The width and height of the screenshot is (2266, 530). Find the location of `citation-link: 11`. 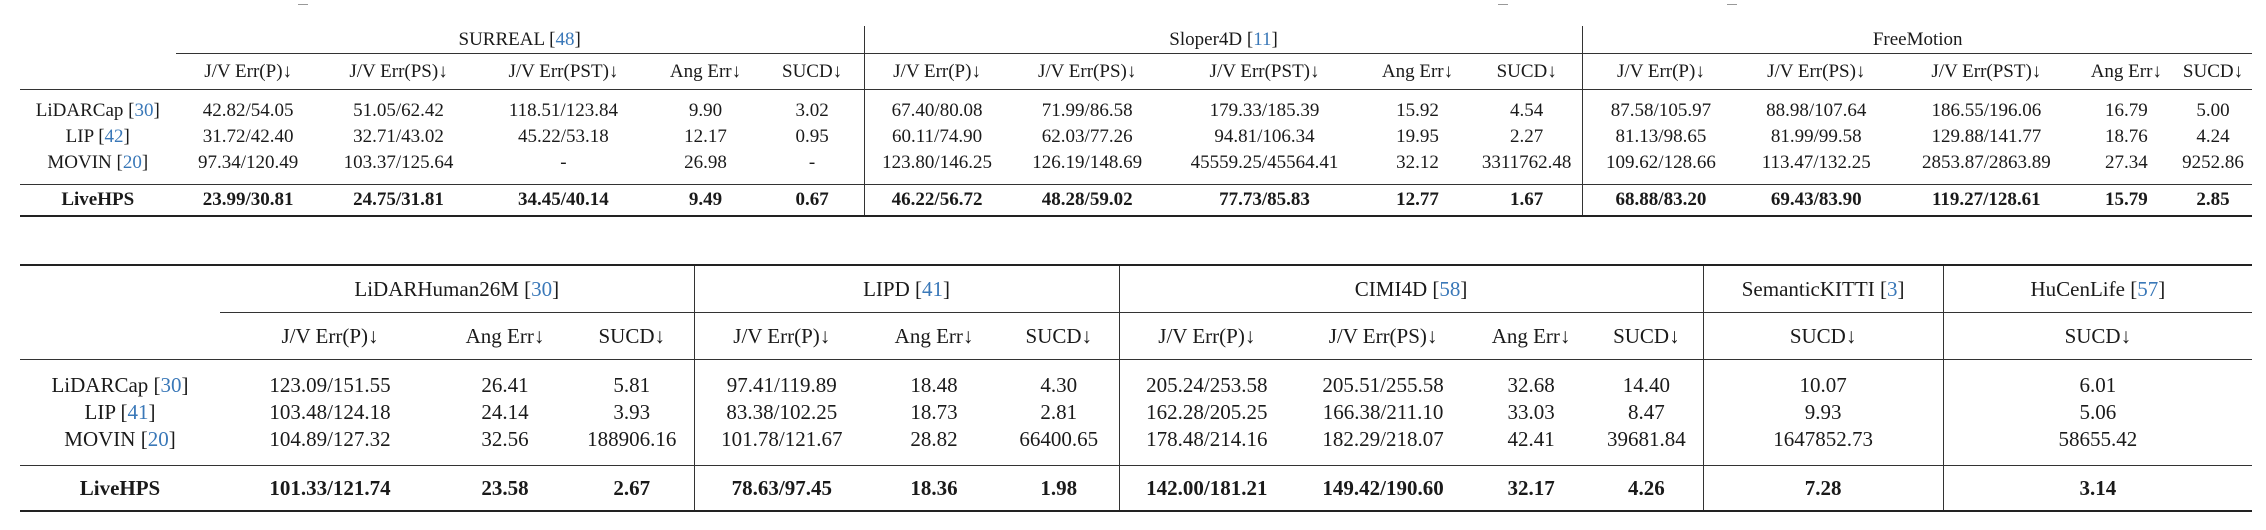

citation-link: 11 is located at coordinates (1262, 39).